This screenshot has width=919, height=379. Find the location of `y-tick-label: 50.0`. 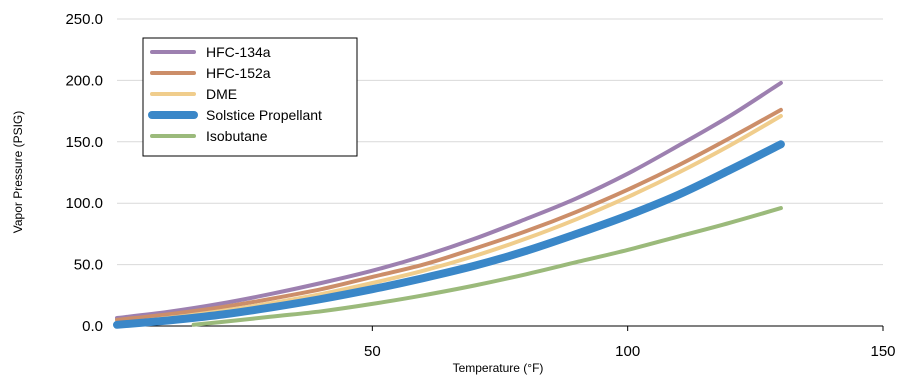

y-tick-label: 50.0 is located at coordinates (88, 265).